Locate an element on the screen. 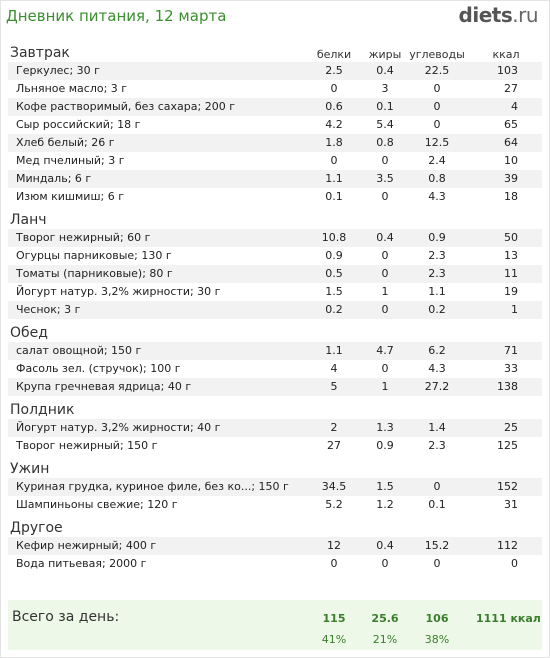  food-fat: 3 is located at coordinates (385, 88).